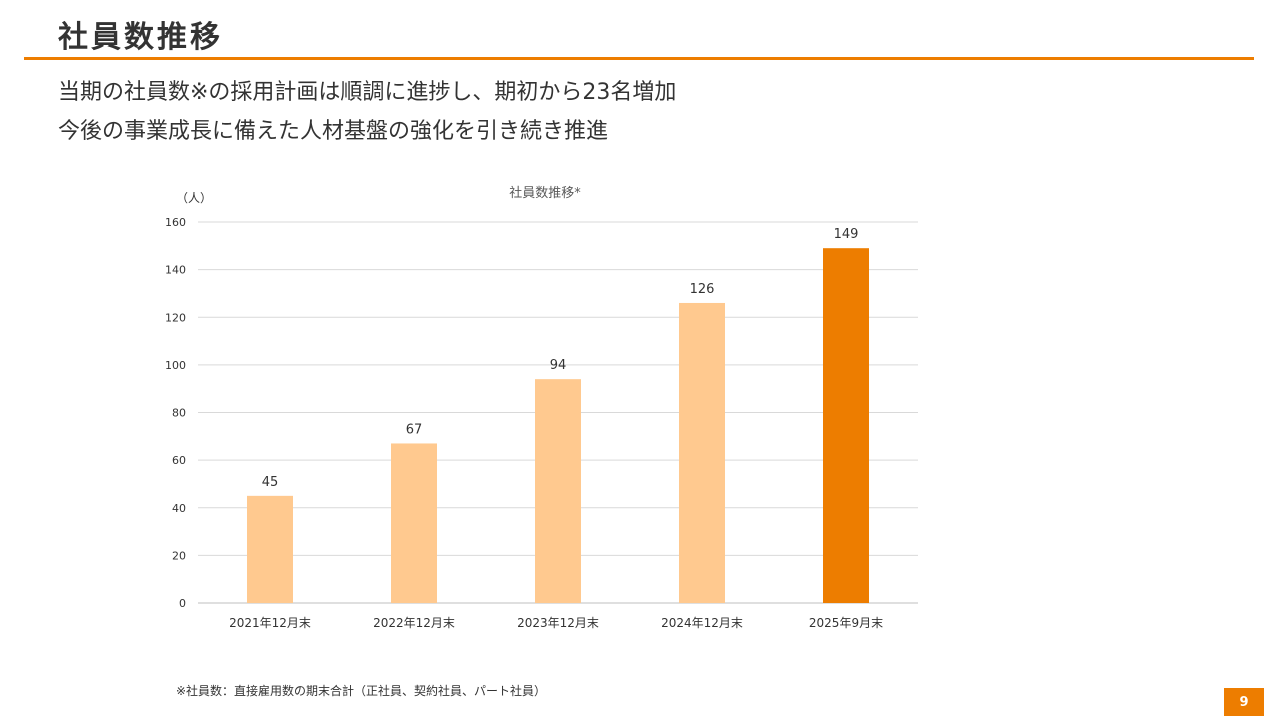 The image size is (1280, 720). Describe the element at coordinates (175, 317) in the screenshot. I see `y-tick-label: 120` at that location.